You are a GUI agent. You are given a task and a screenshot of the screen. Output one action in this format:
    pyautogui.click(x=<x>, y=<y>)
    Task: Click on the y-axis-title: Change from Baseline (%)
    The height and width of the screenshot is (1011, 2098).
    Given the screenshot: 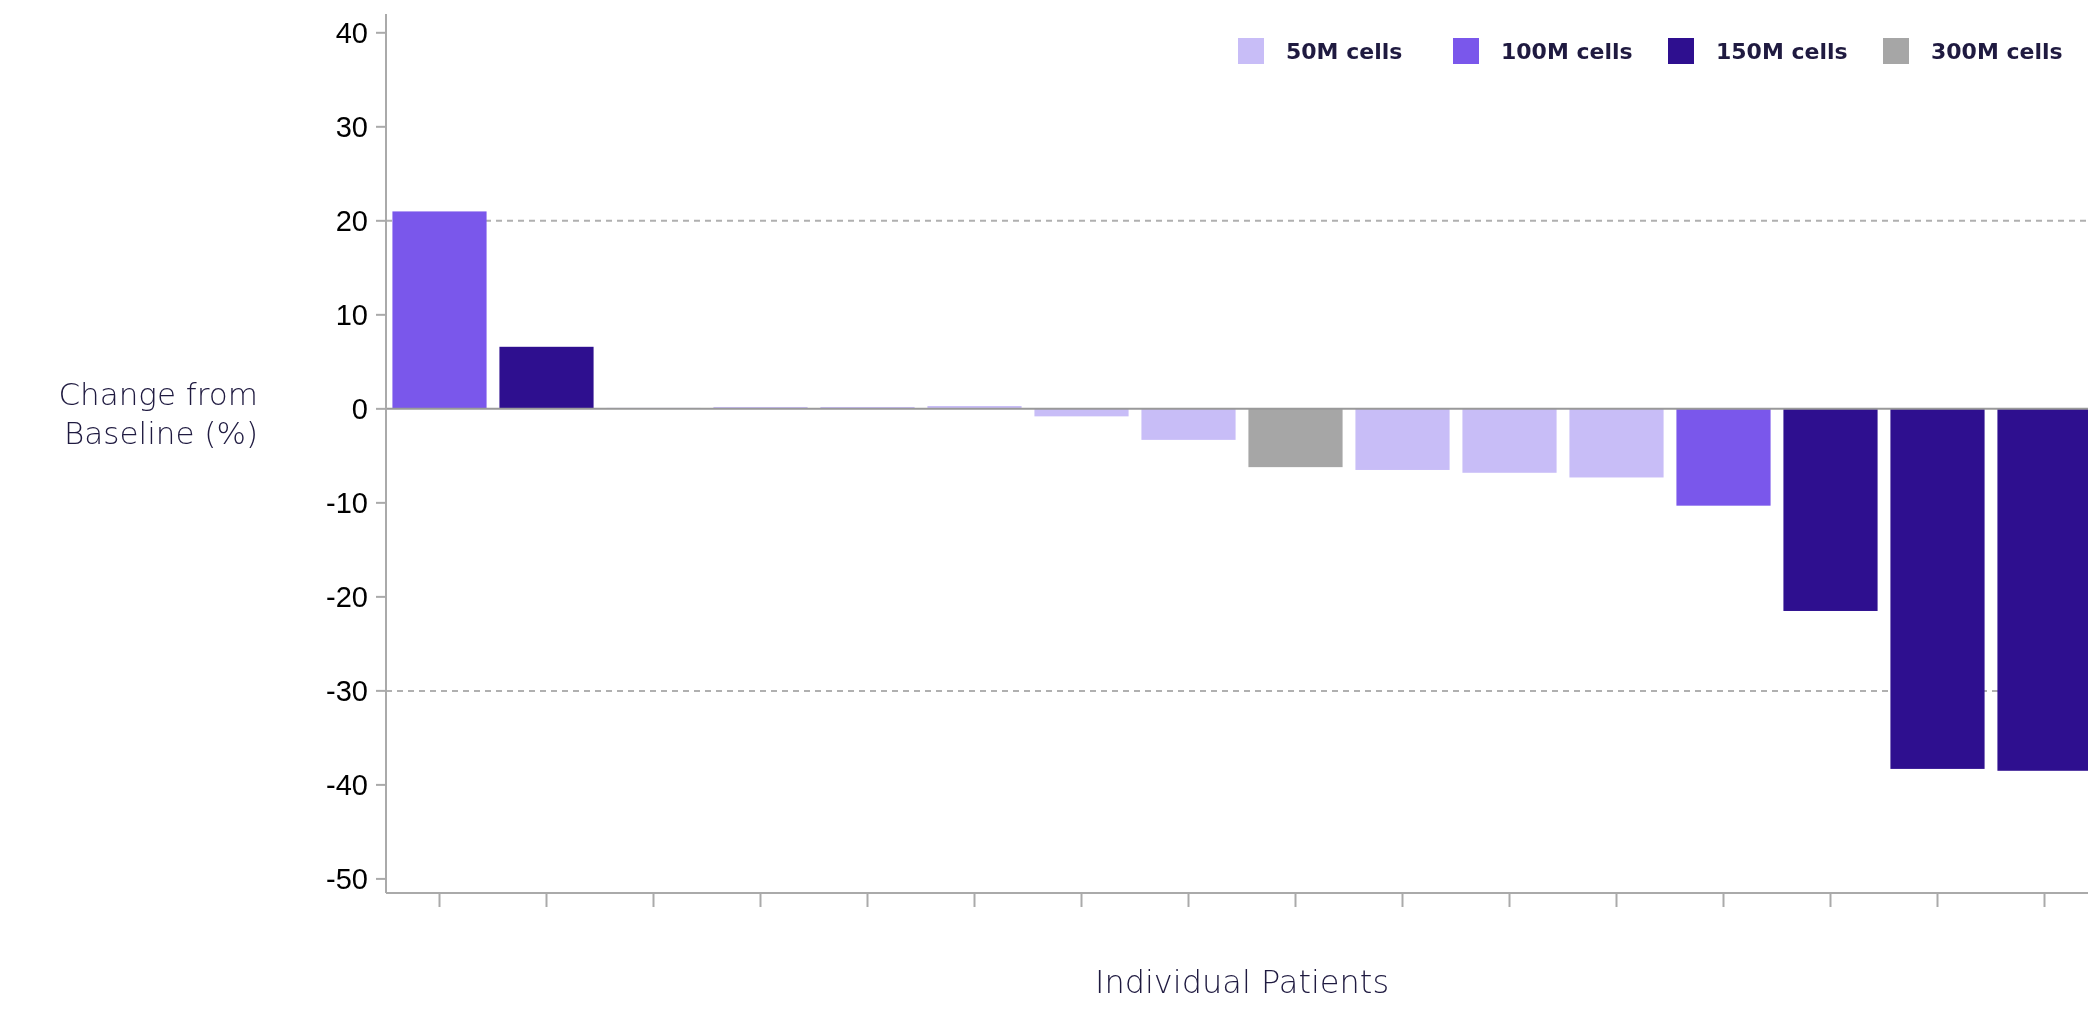 What is the action you would take?
    pyautogui.click(x=158, y=413)
    